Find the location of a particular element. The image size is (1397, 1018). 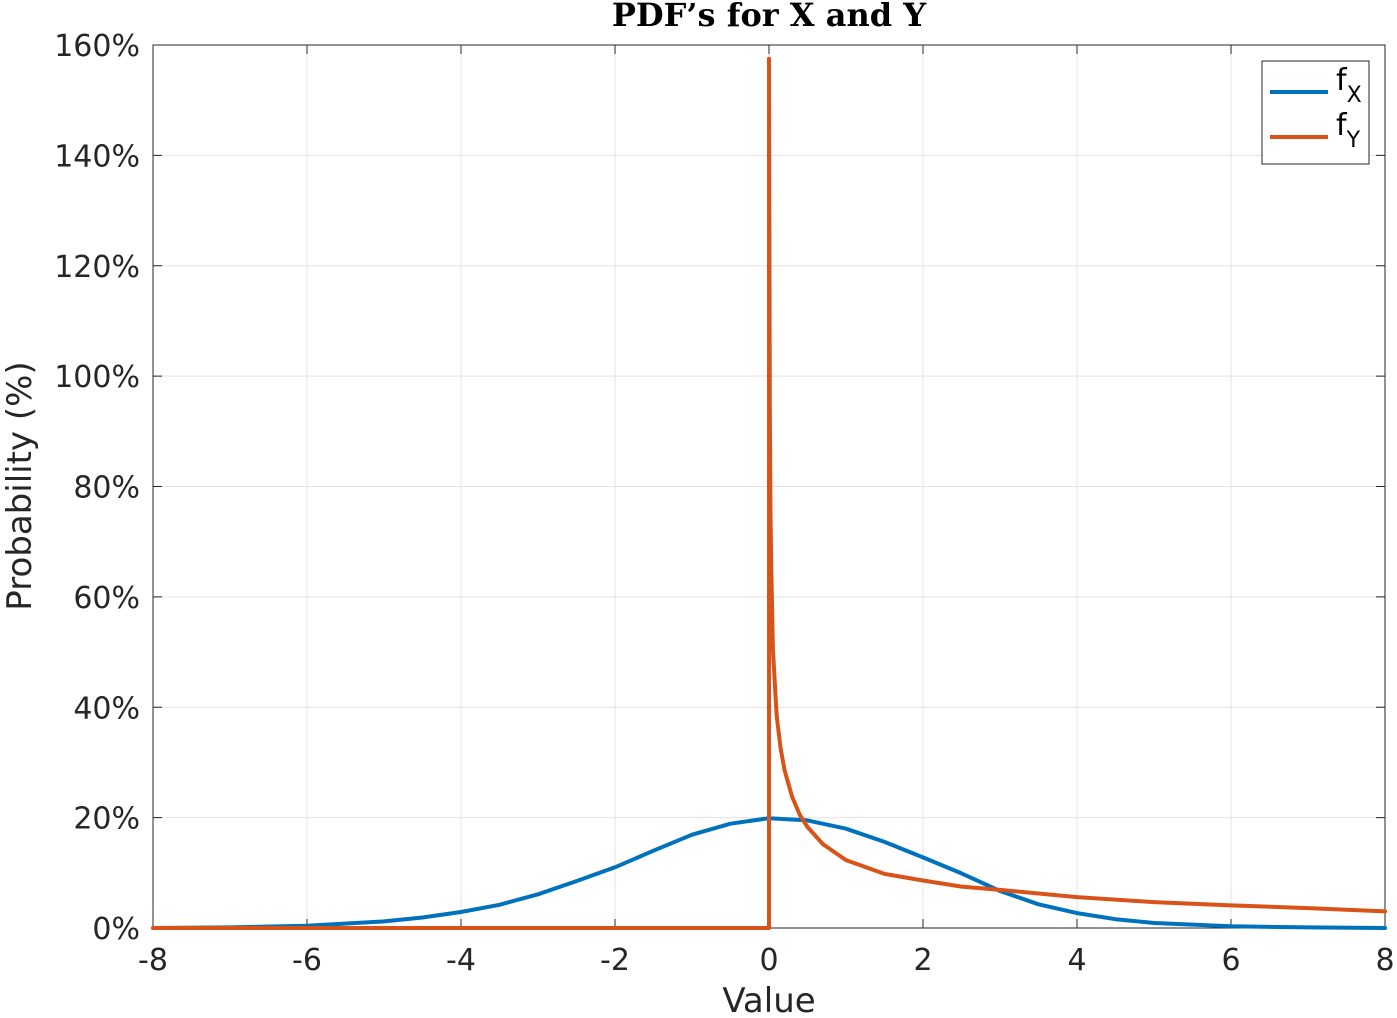

y-tick-label: 120% is located at coordinates (97, 267).